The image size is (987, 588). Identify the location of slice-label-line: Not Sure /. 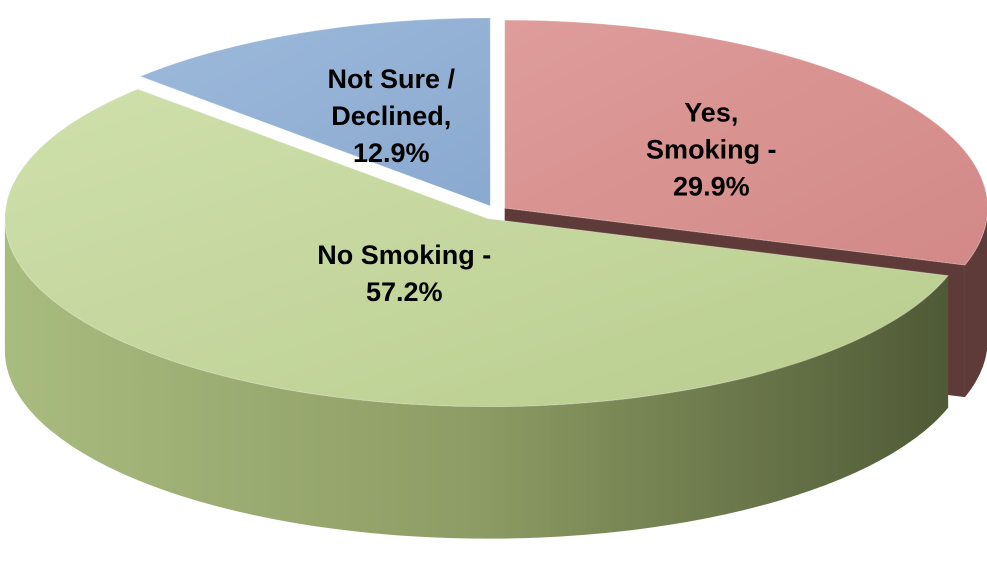
(391, 79).